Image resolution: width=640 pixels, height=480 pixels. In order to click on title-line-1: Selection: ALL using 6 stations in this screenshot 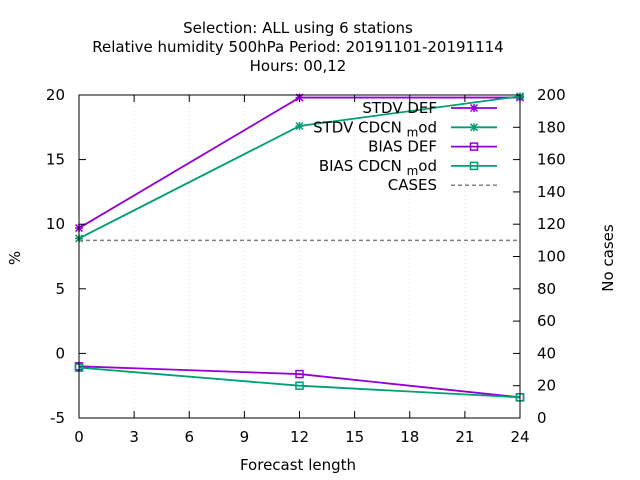, I will do `click(298, 28)`.